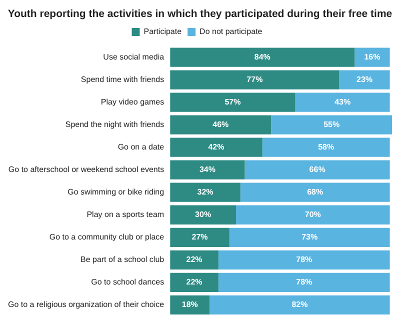 This screenshot has width=400, height=334. Describe the element at coordinates (116, 192) in the screenshot. I see `y-tick-label: Go swimming or bike riding` at that location.